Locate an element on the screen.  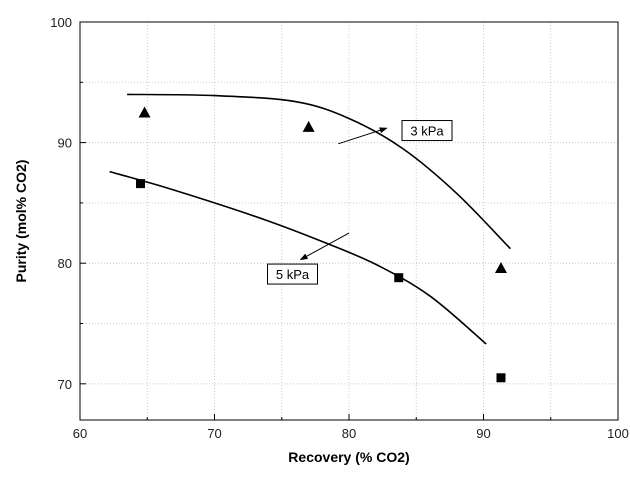
y-tick-label: 100 is located at coordinates (61, 22).